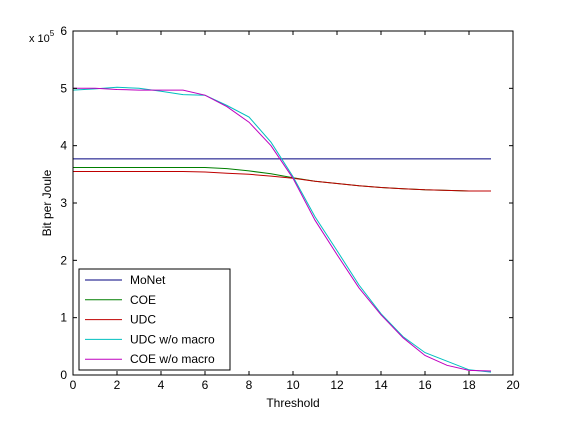  I want to click on y-tick-label: 0, so click(63, 375).